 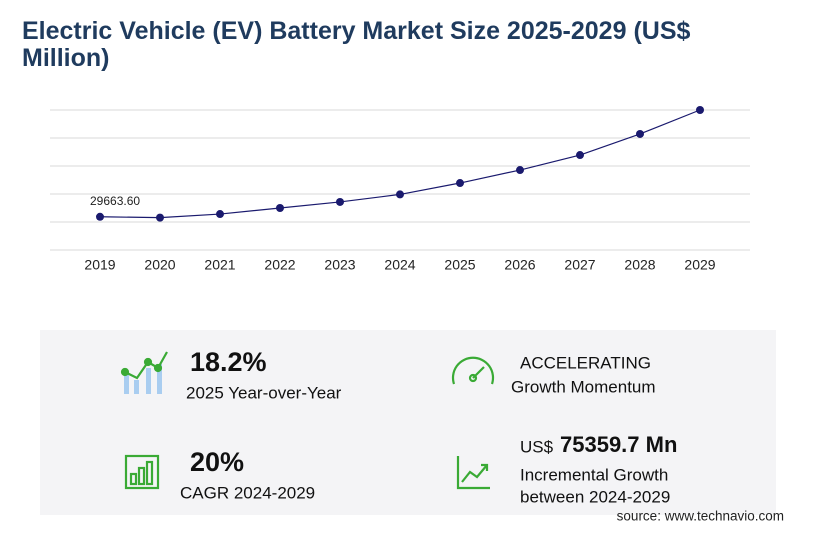 What do you see at coordinates (228, 362) in the screenshot?
I see `kpi-value: 18.2%` at bounding box center [228, 362].